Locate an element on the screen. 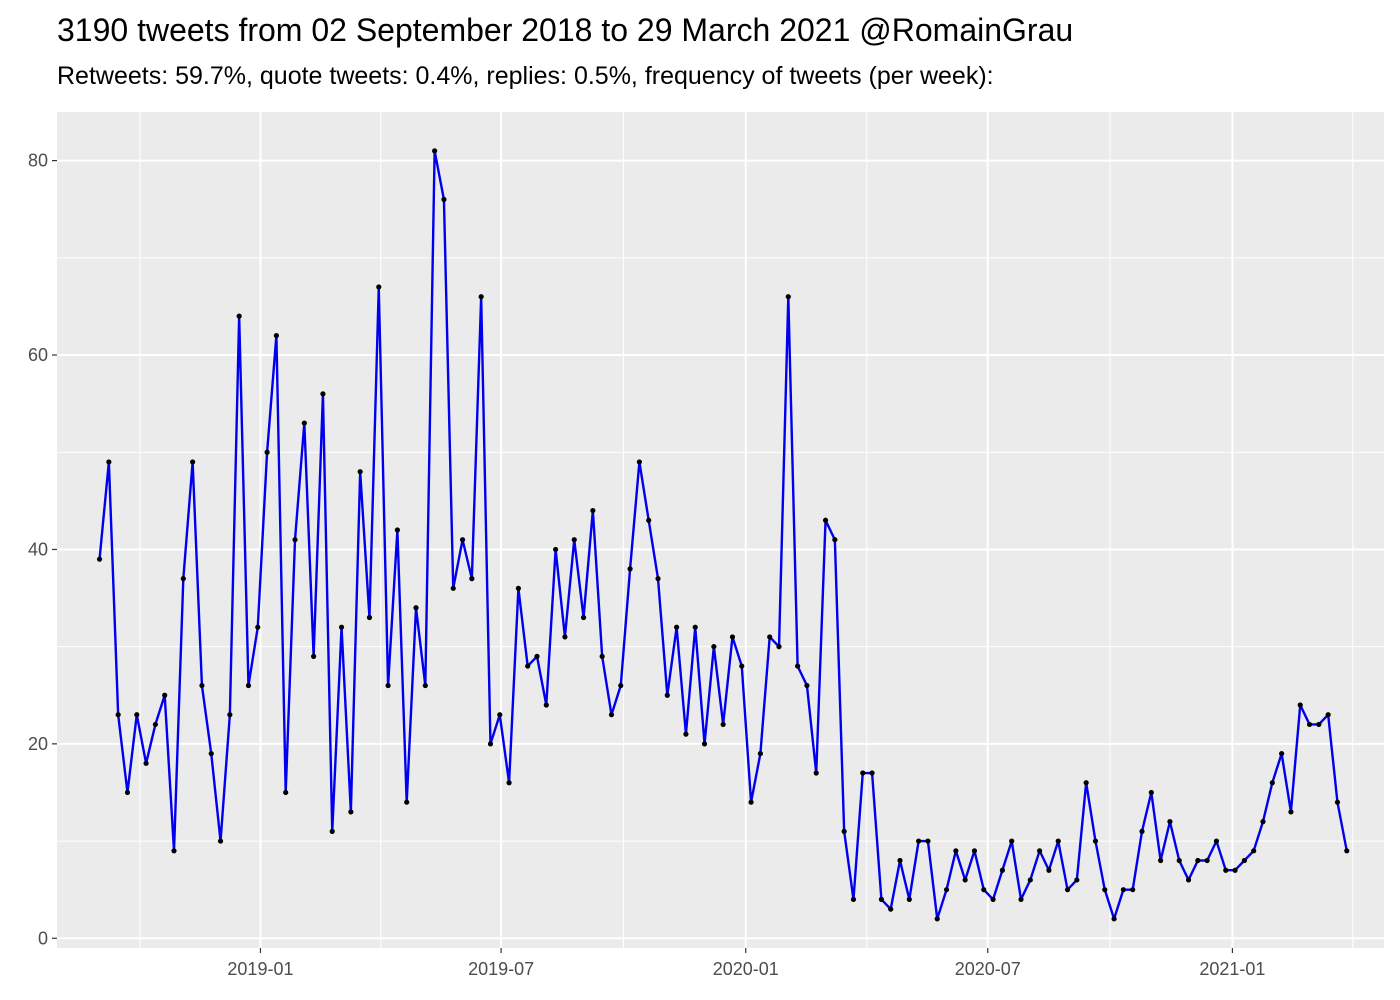 The image size is (1400, 1000). x-tick-label: 2019-07 is located at coordinates (501, 969).